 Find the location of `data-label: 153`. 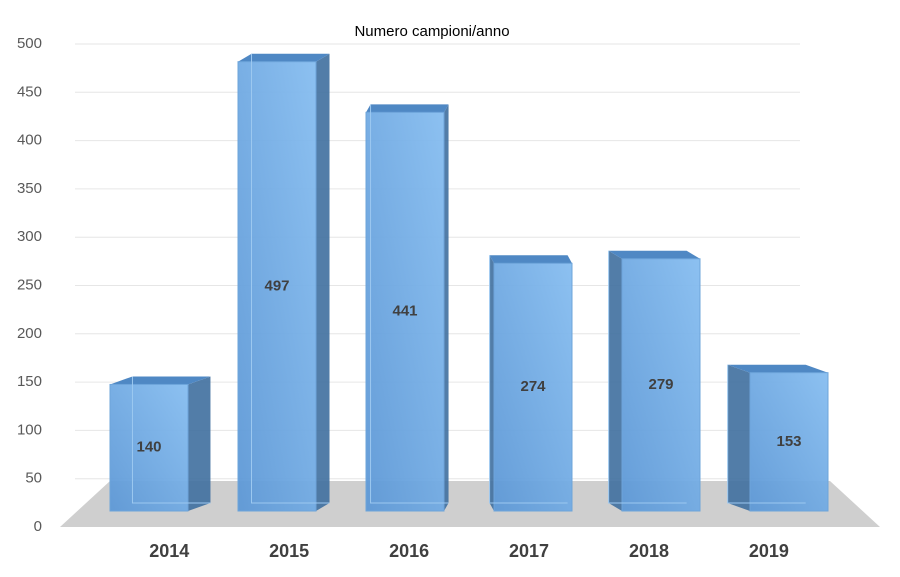

data-label: 153 is located at coordinates (788, 441).